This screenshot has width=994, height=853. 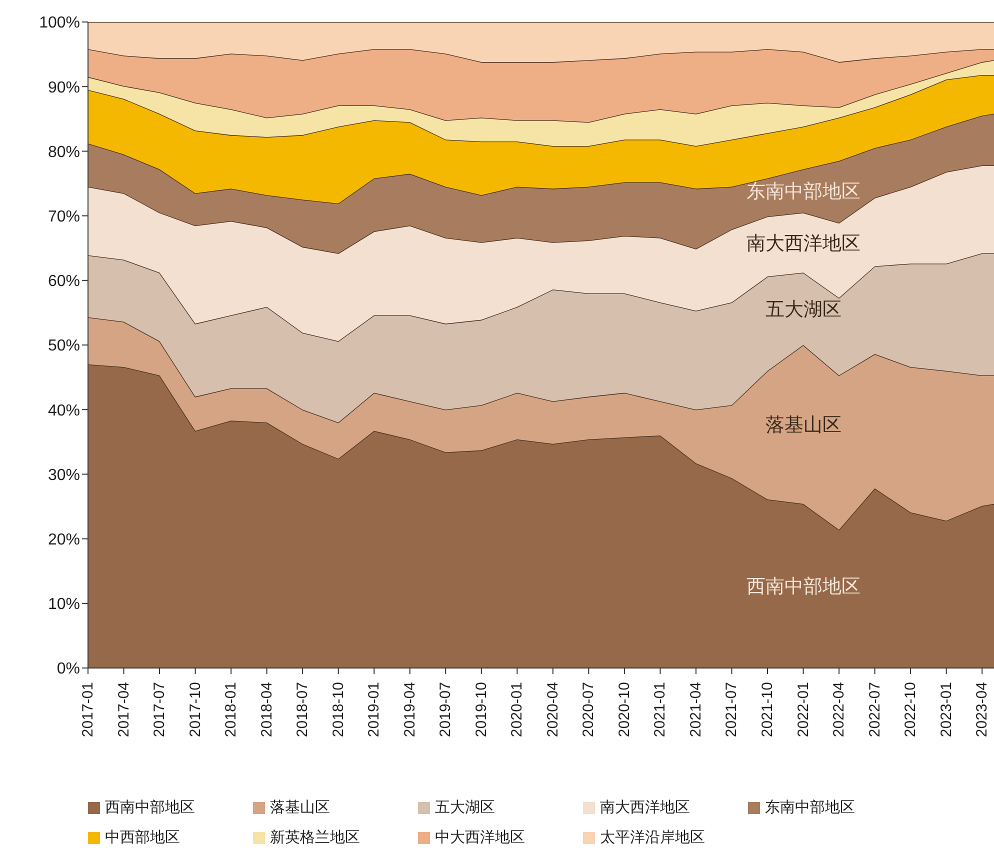 What do you see at coordinates (64, 87) in the screenshot?
I see `y-tick-label: 90%` at bounding box center [64, 87].